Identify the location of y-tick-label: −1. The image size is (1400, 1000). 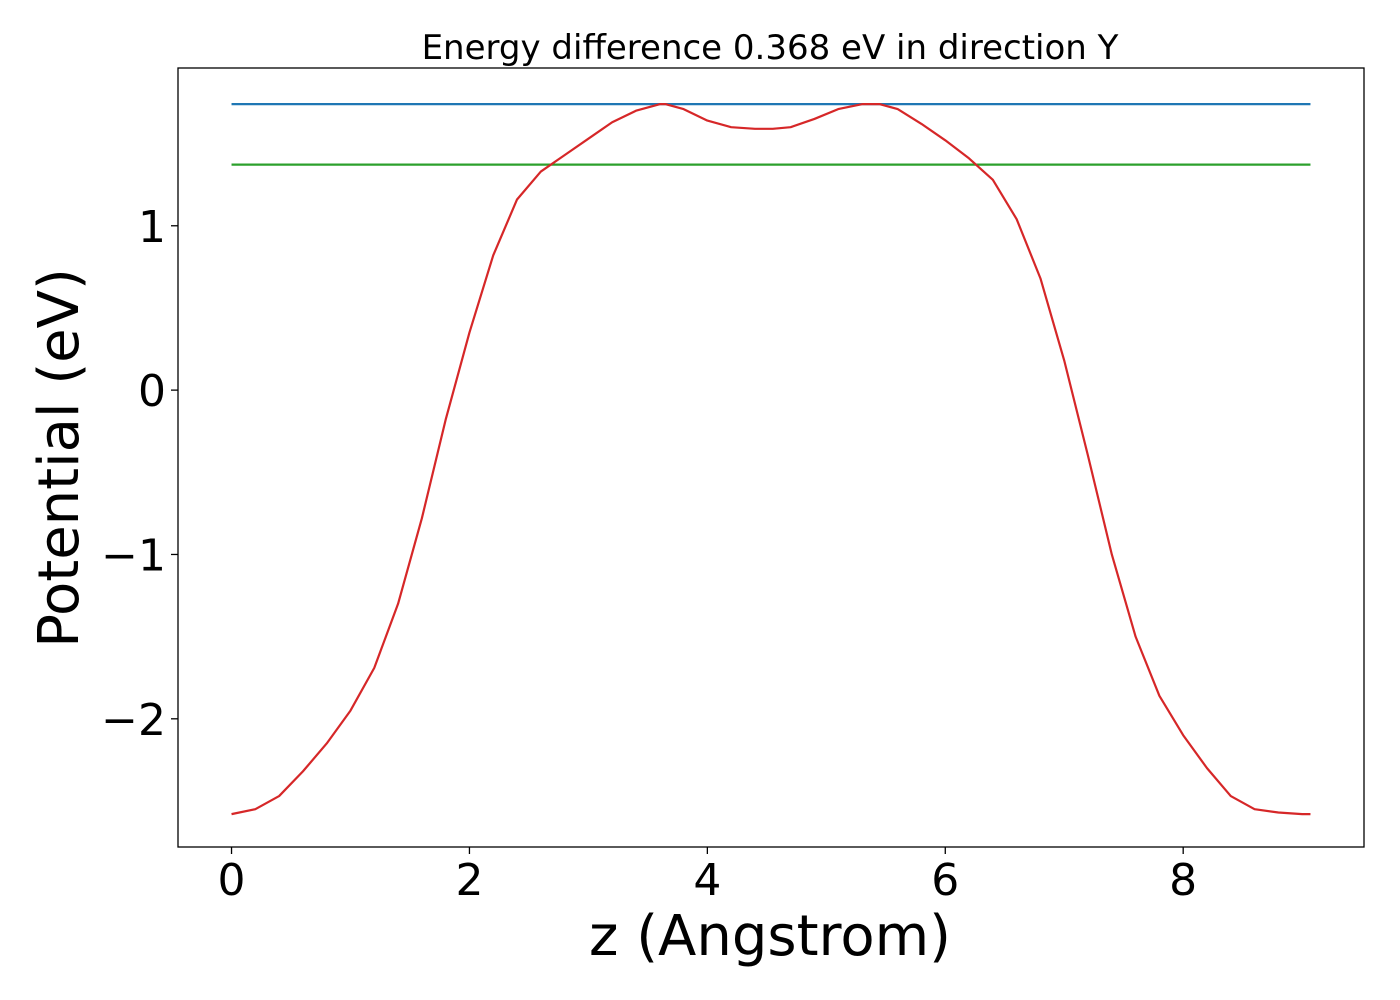
(133, 555).